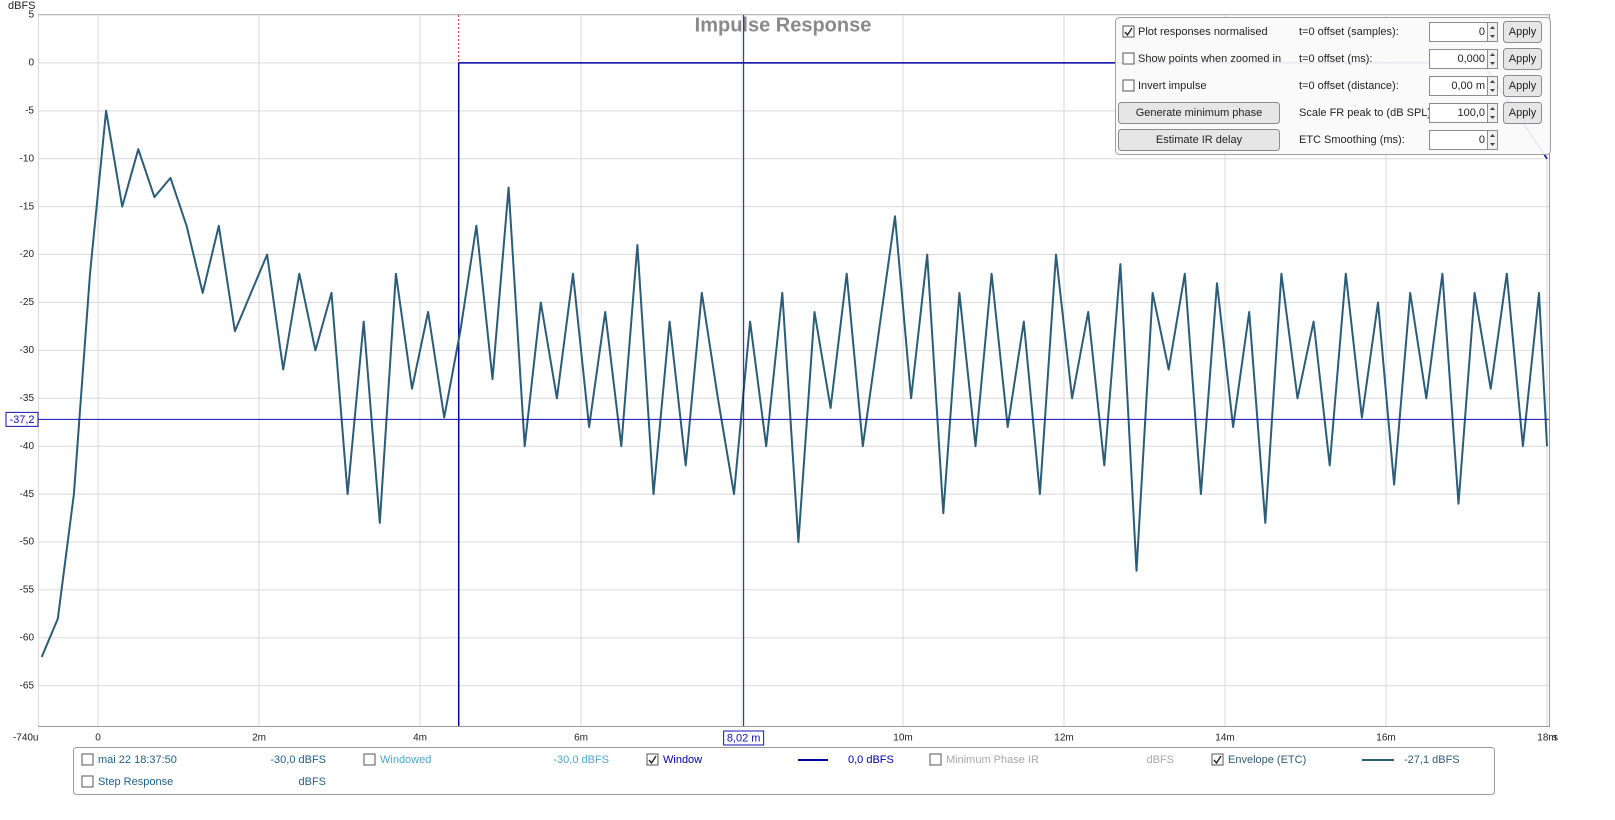 This screenshot has width=1615, height=820. I want to click on field-value: 0,000, so click(1471, 59).